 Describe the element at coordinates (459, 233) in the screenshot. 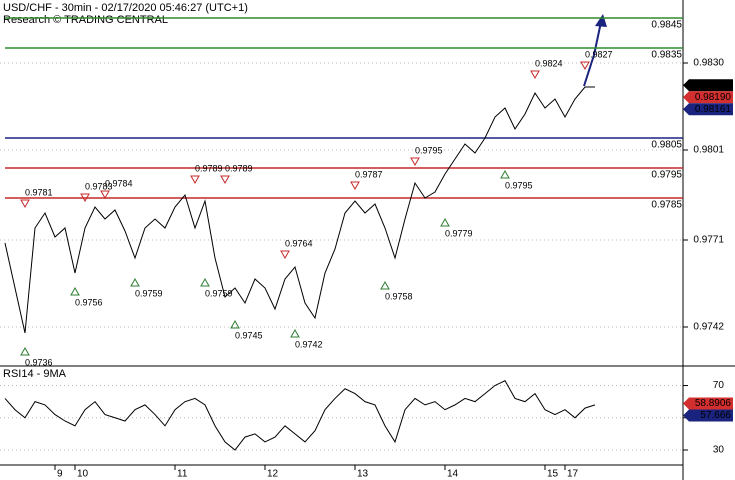

I see `trough-label: 0.9779` at that location.